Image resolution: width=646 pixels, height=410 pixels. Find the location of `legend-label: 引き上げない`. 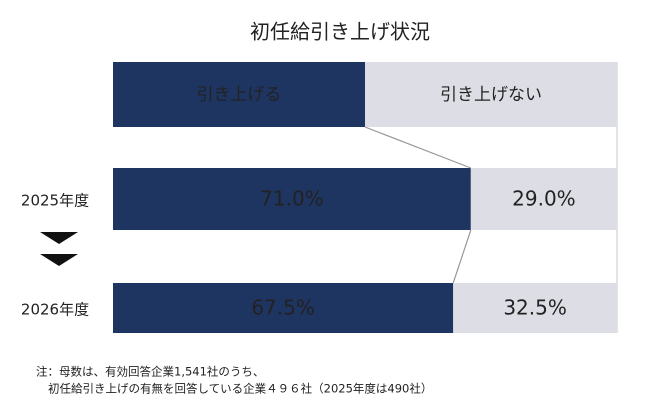

legend-label: 引き上げない is located at coordinates (491, 95).